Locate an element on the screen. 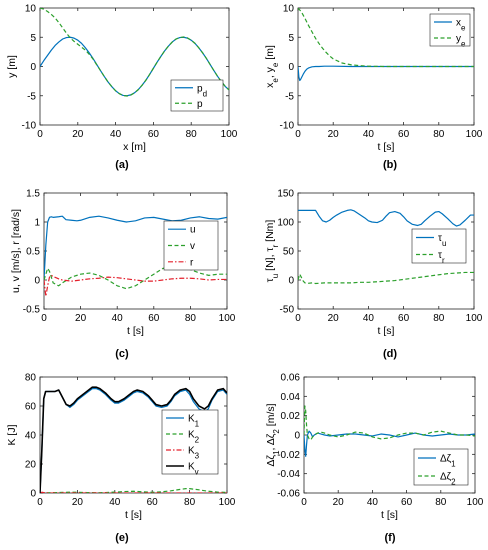 The height and width of the screenshot is (550, 488). series-line-ye-green is located at coordinates (386, 38).